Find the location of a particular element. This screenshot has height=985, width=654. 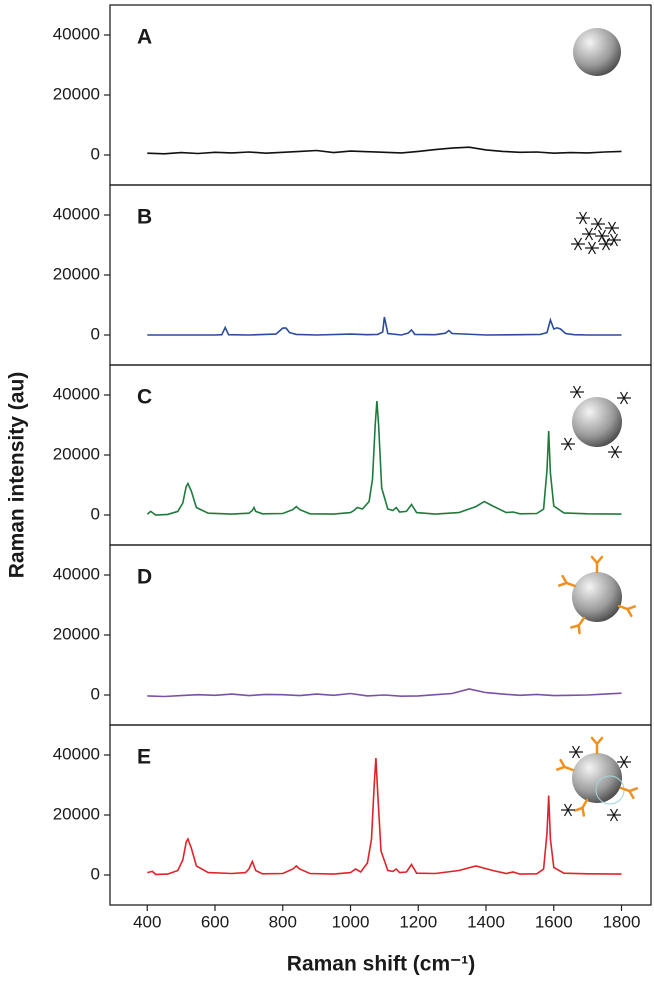

panel-label: A is located at coordinates (144, 37).